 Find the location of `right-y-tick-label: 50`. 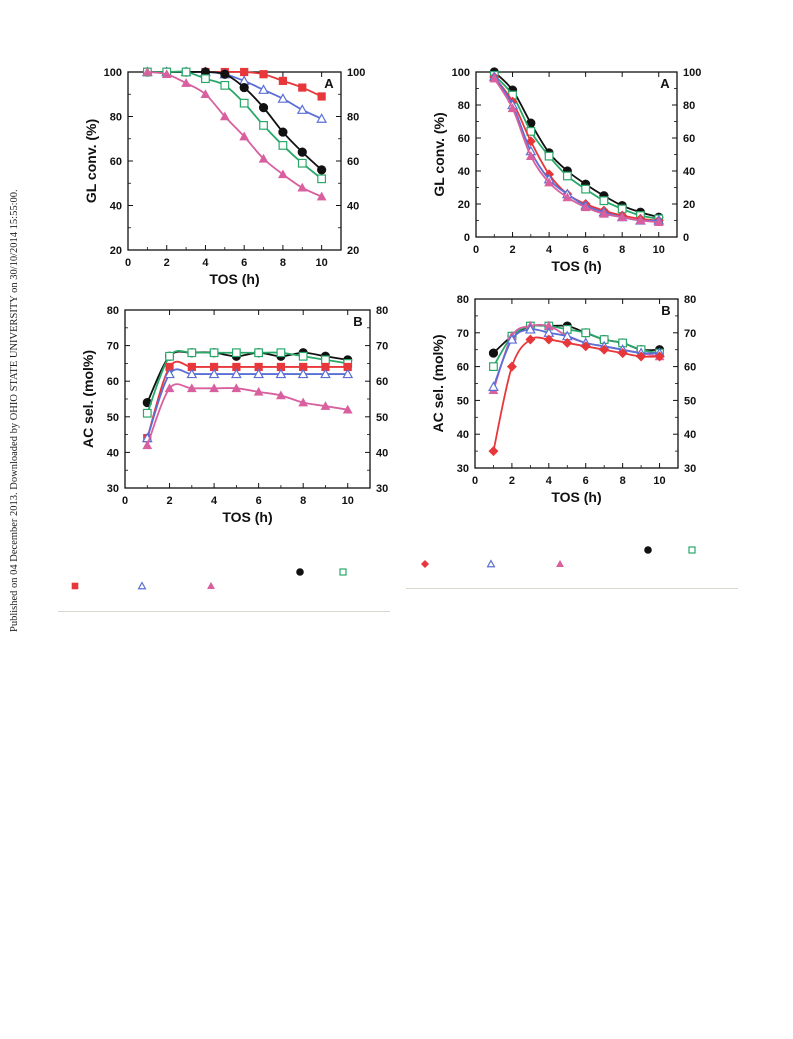

right-y-tick-label: 50 is located at coordinates (690, 401).